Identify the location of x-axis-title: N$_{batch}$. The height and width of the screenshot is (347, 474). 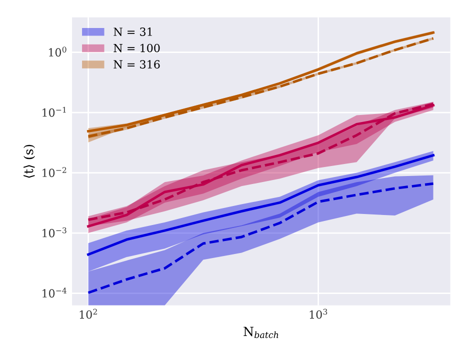
(261, 332).